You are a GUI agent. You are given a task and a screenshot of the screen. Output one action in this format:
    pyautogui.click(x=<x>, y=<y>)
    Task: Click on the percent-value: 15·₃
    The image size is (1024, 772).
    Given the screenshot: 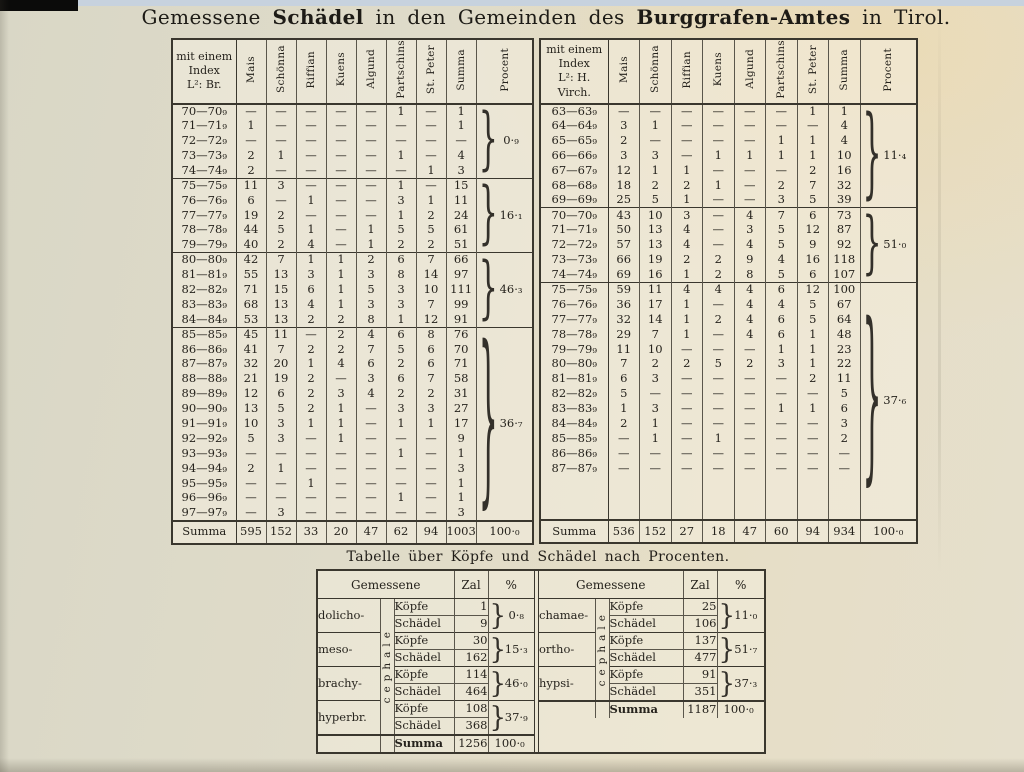 What is the action you would take?
    pyautogui.click(x=516, y=648)
    